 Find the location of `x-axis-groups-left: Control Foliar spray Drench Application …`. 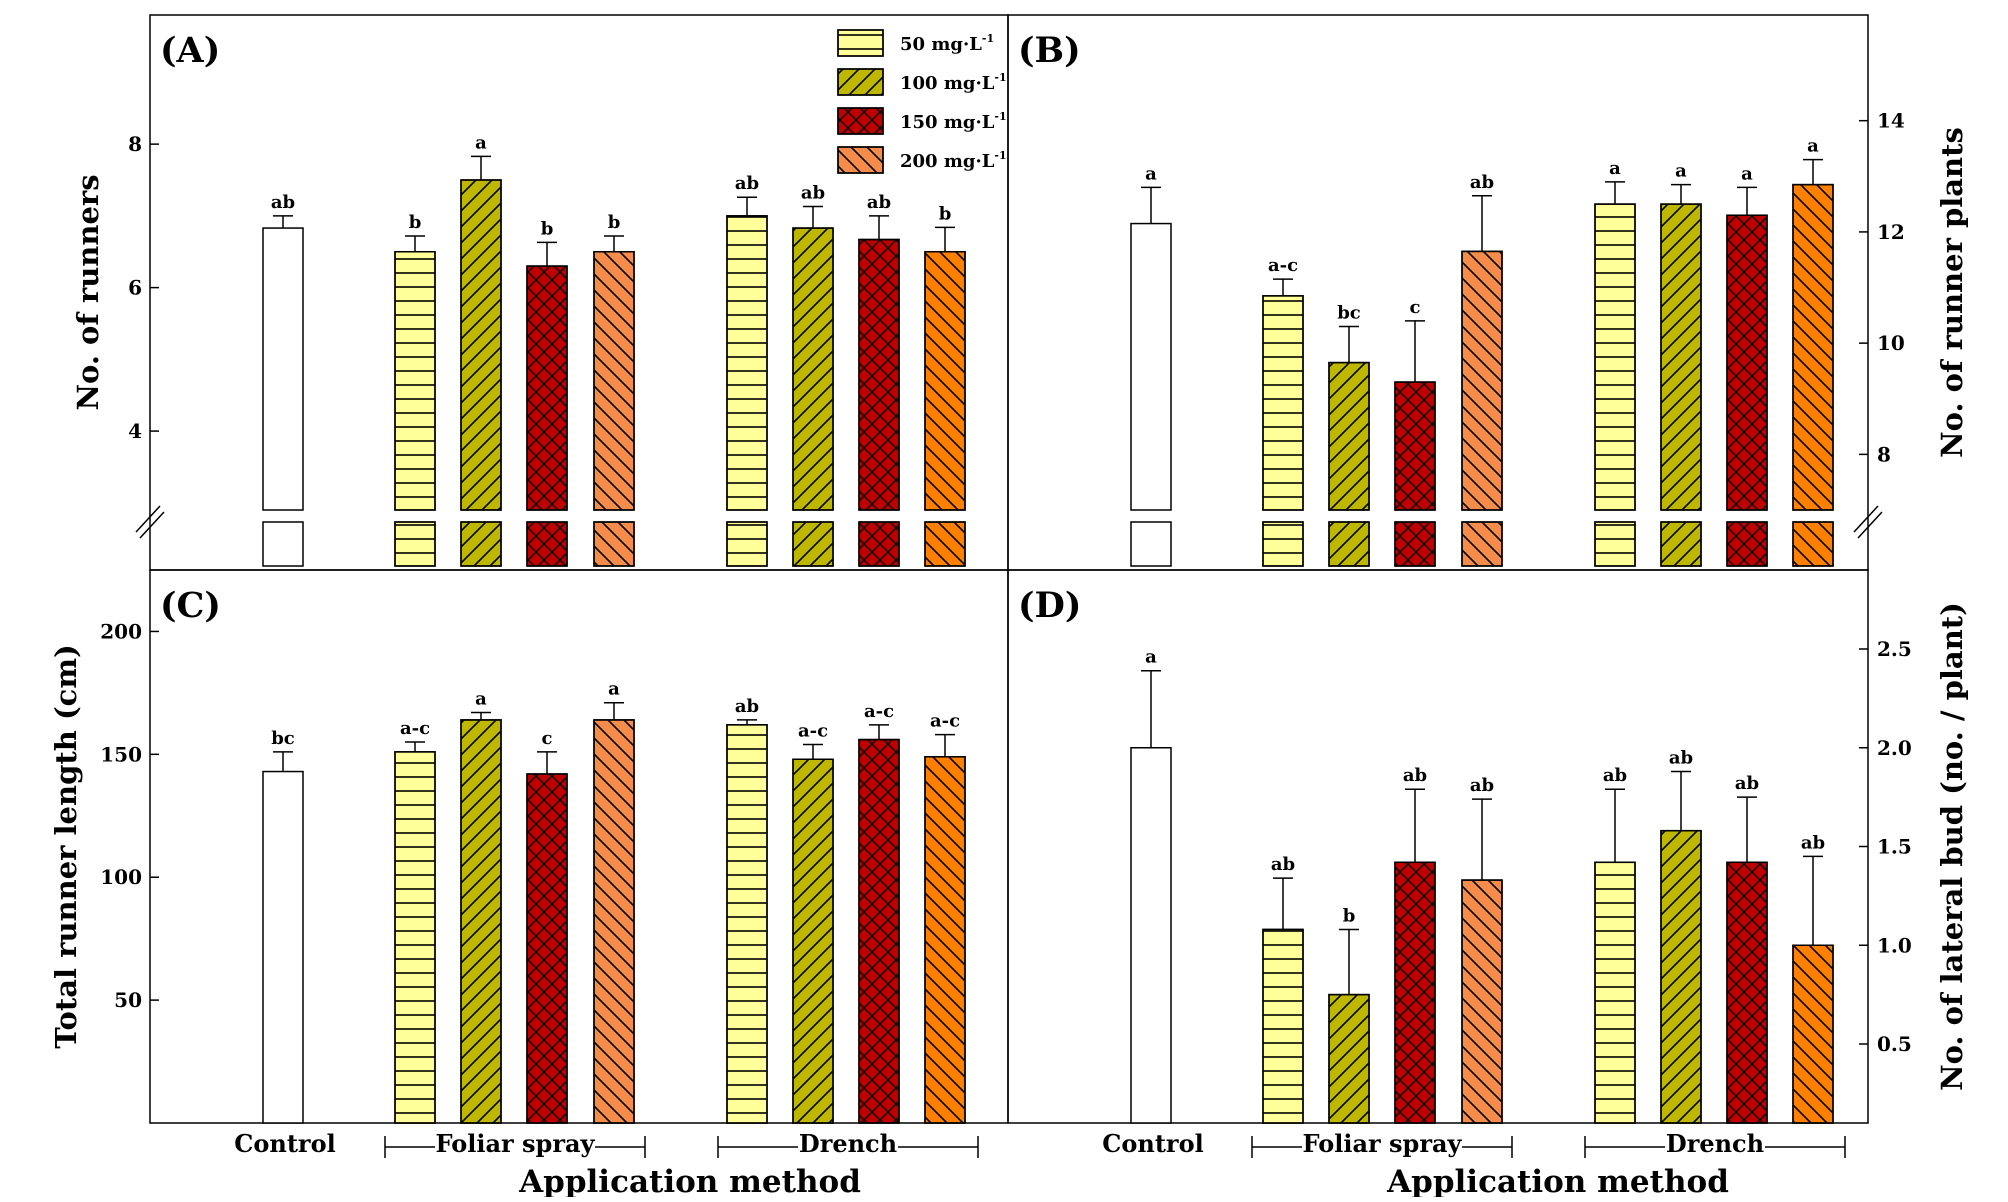

x-axis-groups-left: Control Foliar spray Drench Application … is located at coordinates (606, 1164).